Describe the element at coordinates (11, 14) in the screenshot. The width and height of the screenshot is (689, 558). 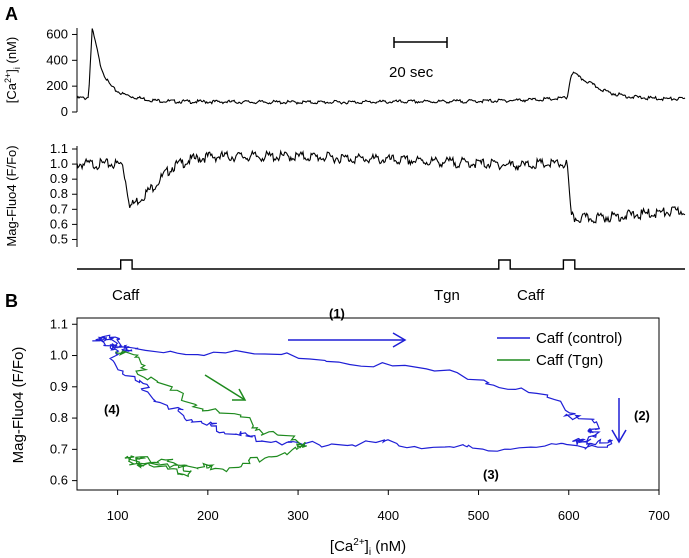
I see `panel-label-a: A` at that location.